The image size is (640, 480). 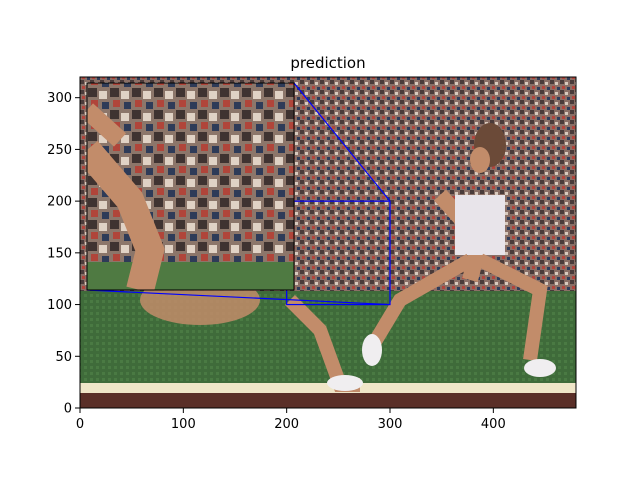 What do you see at coordinates (286, 424) in the screenshot?
I see `x-tick-label: 200` at bounding box center [286, 424].